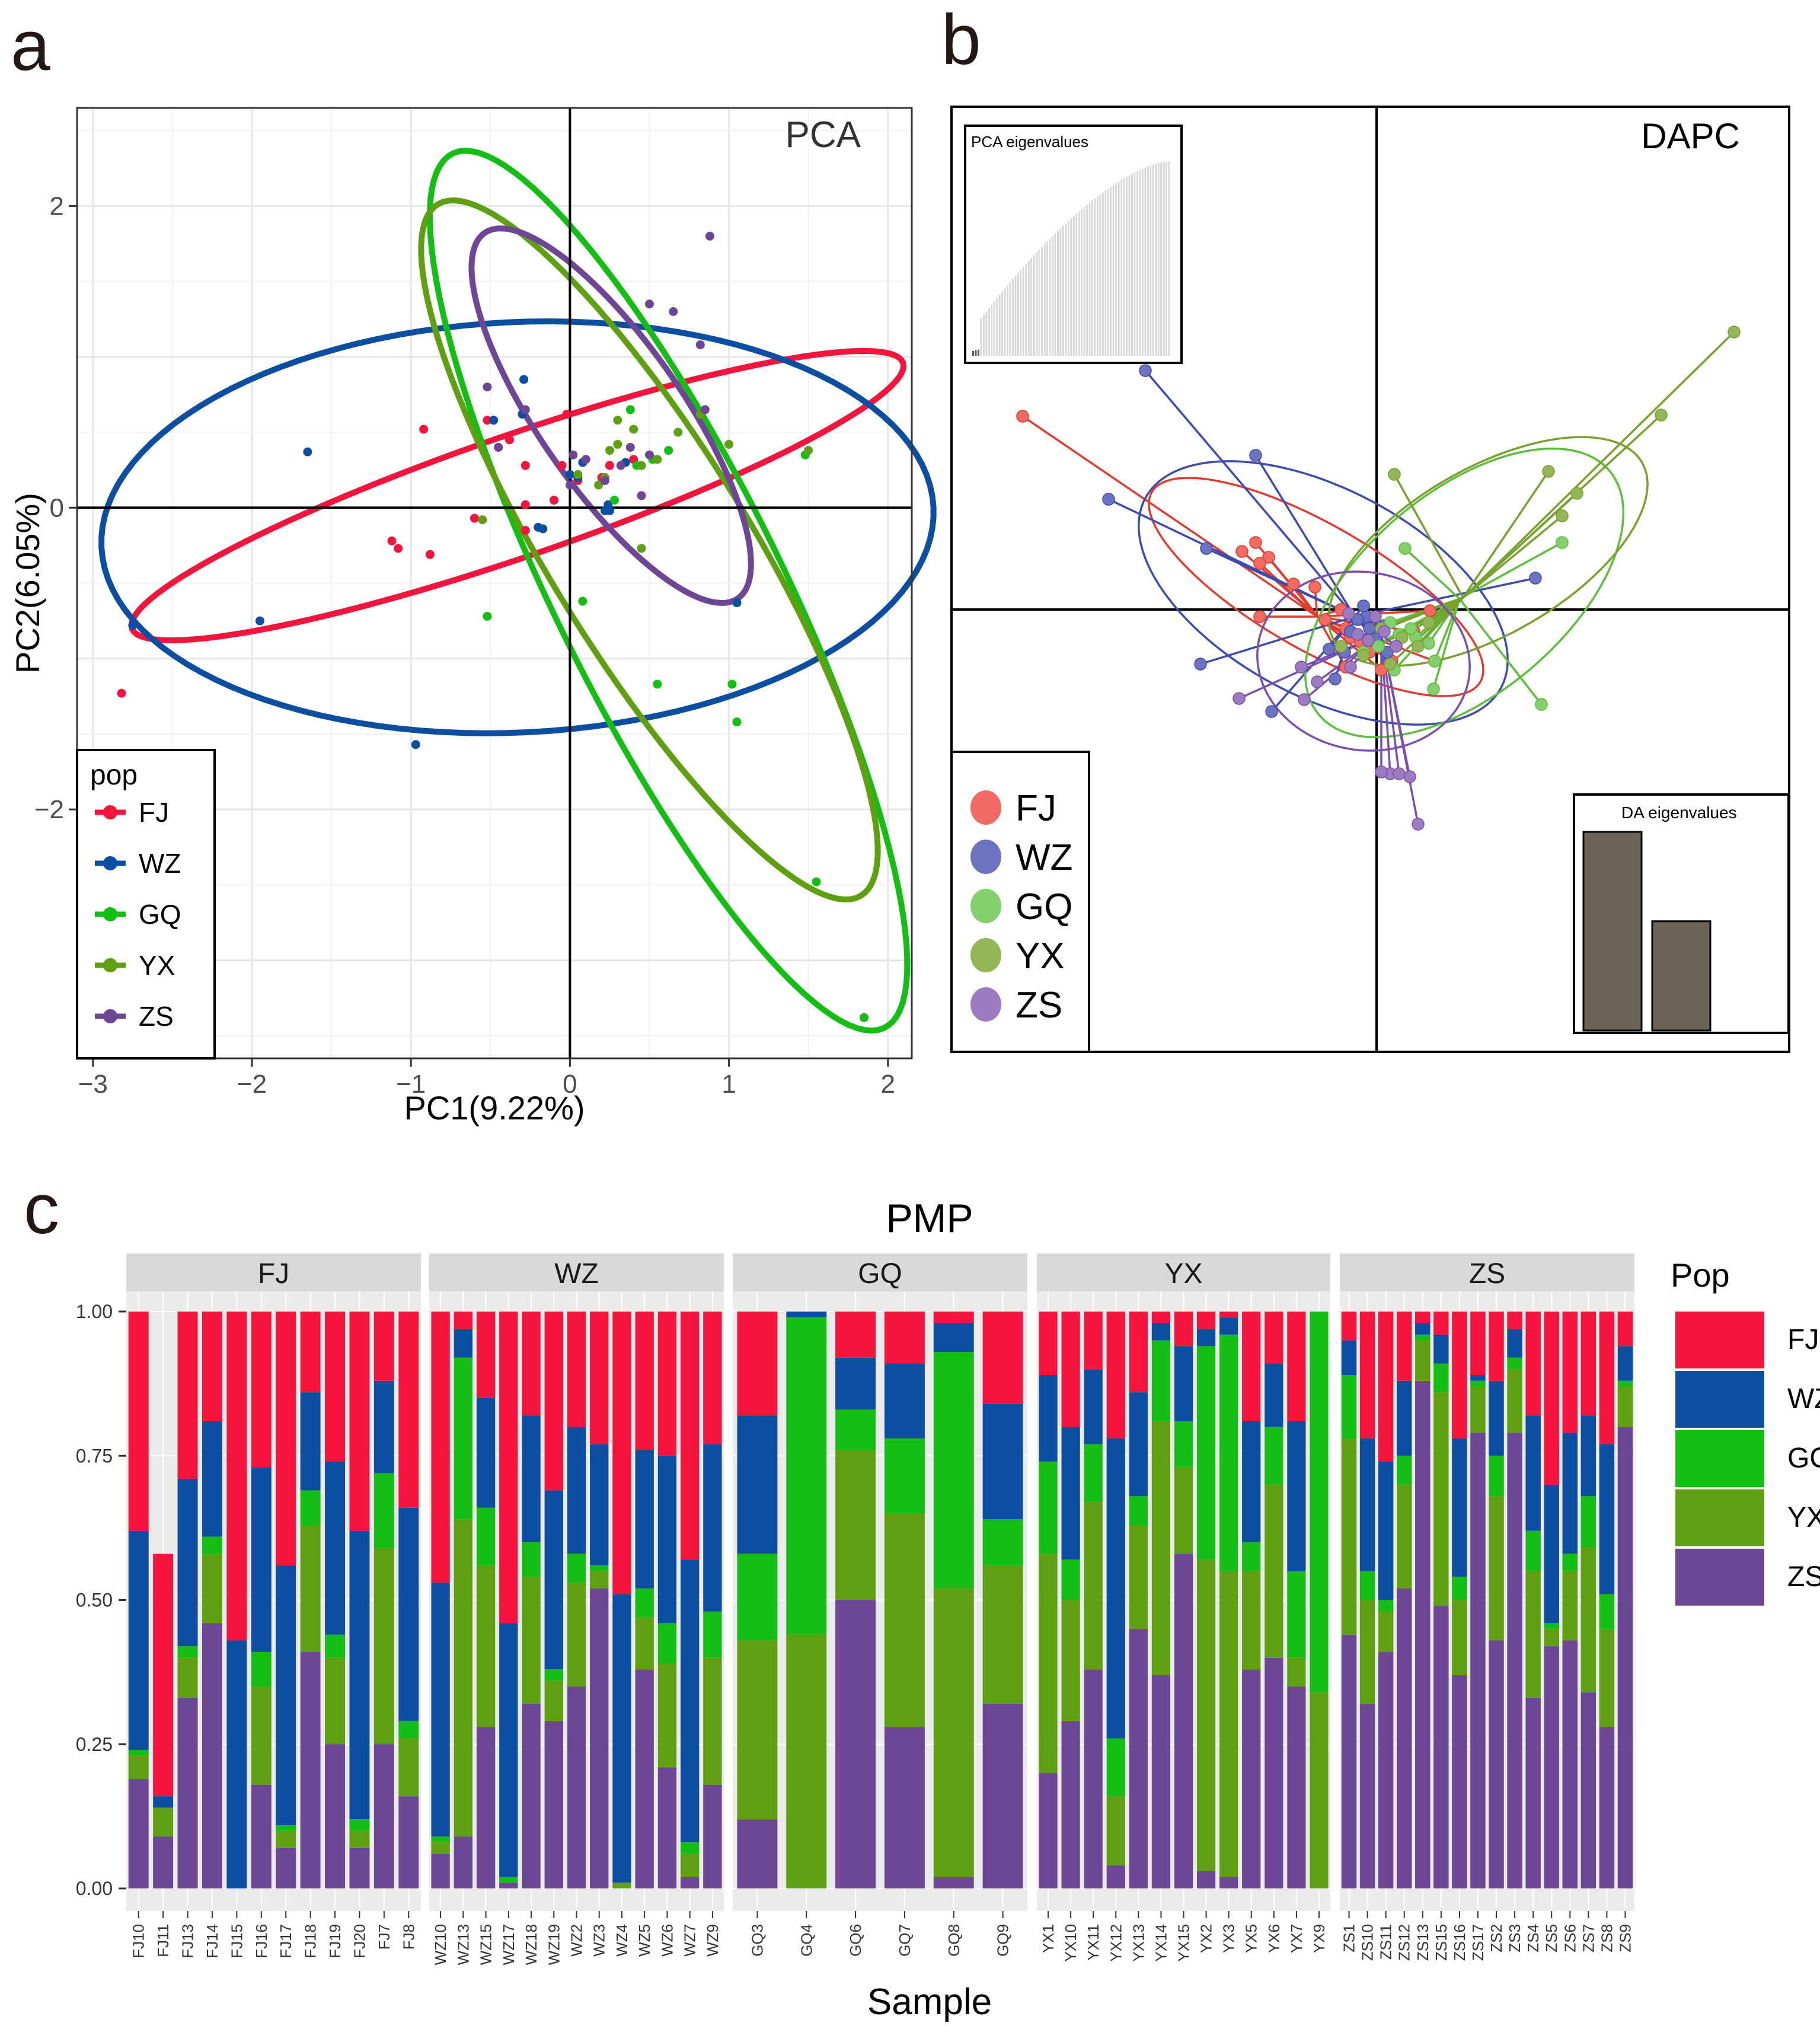 The height and width of the screenshot is (2026, 1820). Describe the element at coordinates (1613, 931) in the screenshot. I see `da-eigen-bar` at that location.